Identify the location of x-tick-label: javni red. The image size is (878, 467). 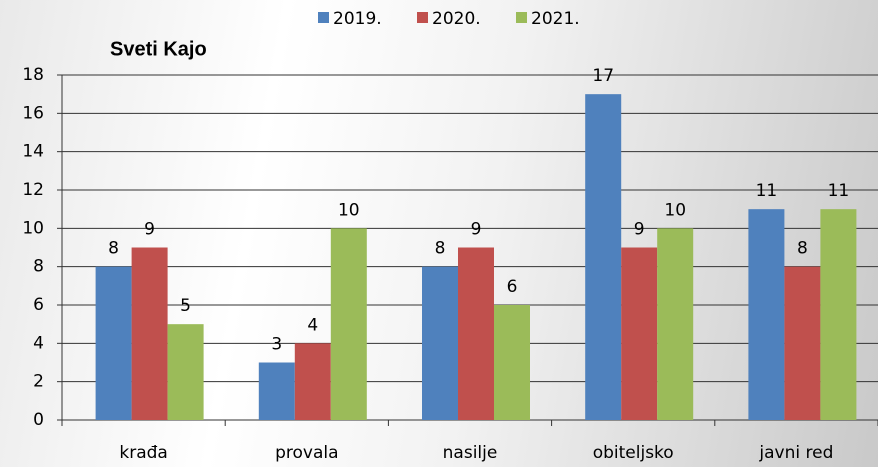
(795, 453).